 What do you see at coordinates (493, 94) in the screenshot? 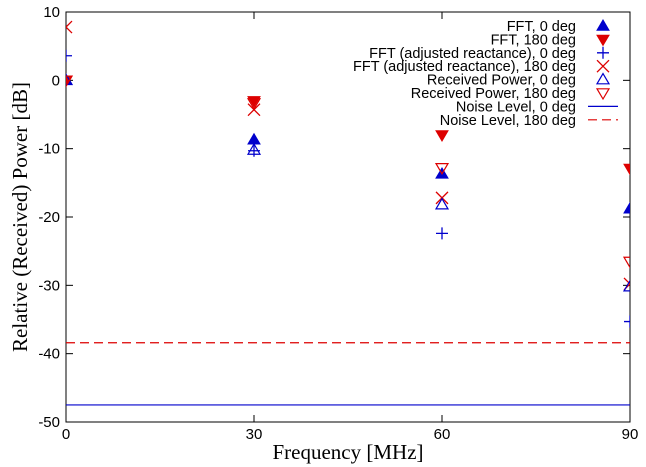
I see `legend-label: Received Power, 180 deg` at bounding box center [493, 94].